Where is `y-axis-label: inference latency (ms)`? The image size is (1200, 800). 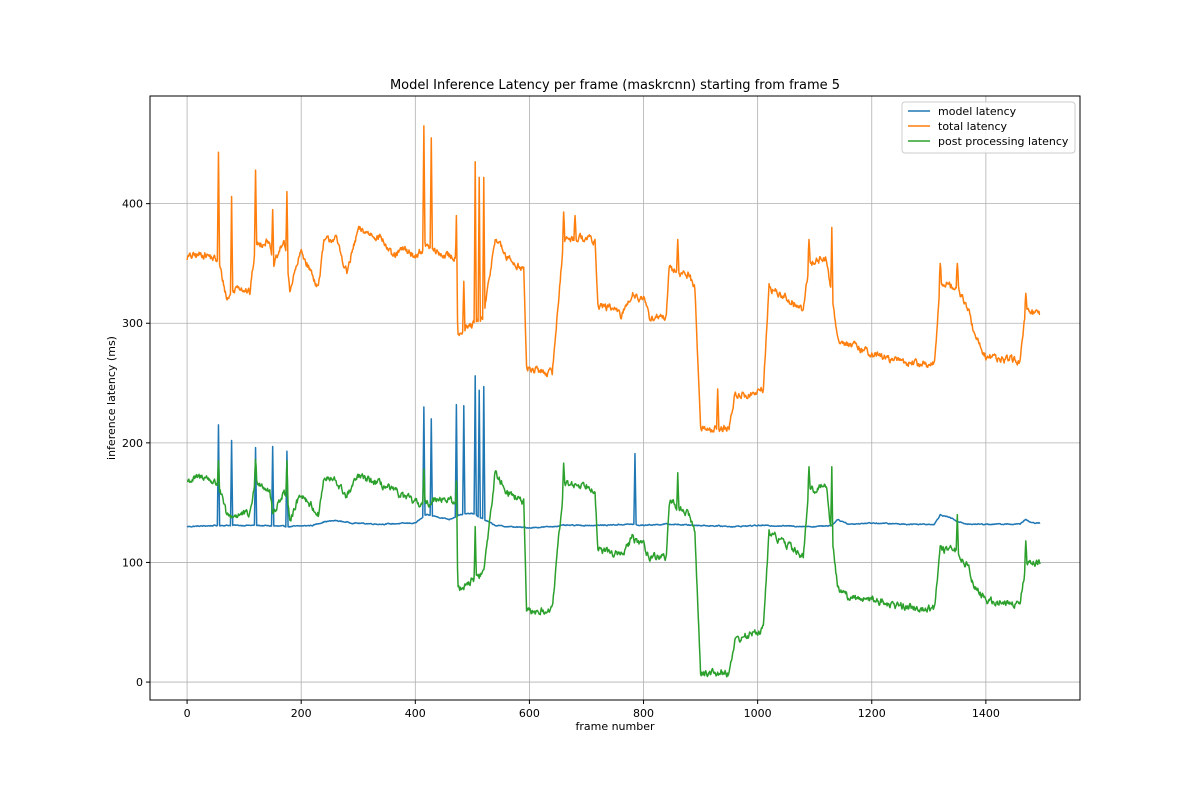 y-axis-label: inference latency (ms) is located at coordinates (111, 398).